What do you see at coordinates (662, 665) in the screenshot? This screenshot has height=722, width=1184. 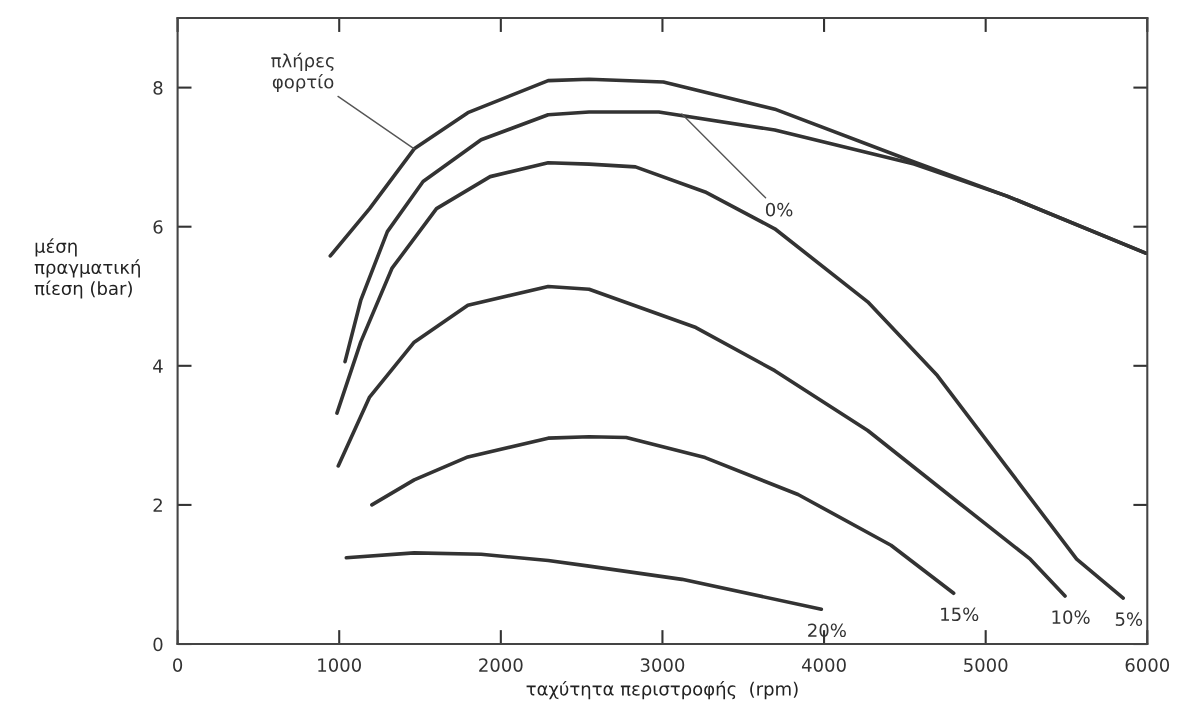 I see `x-tick-label: 3000` at bounding box center [662, 665].